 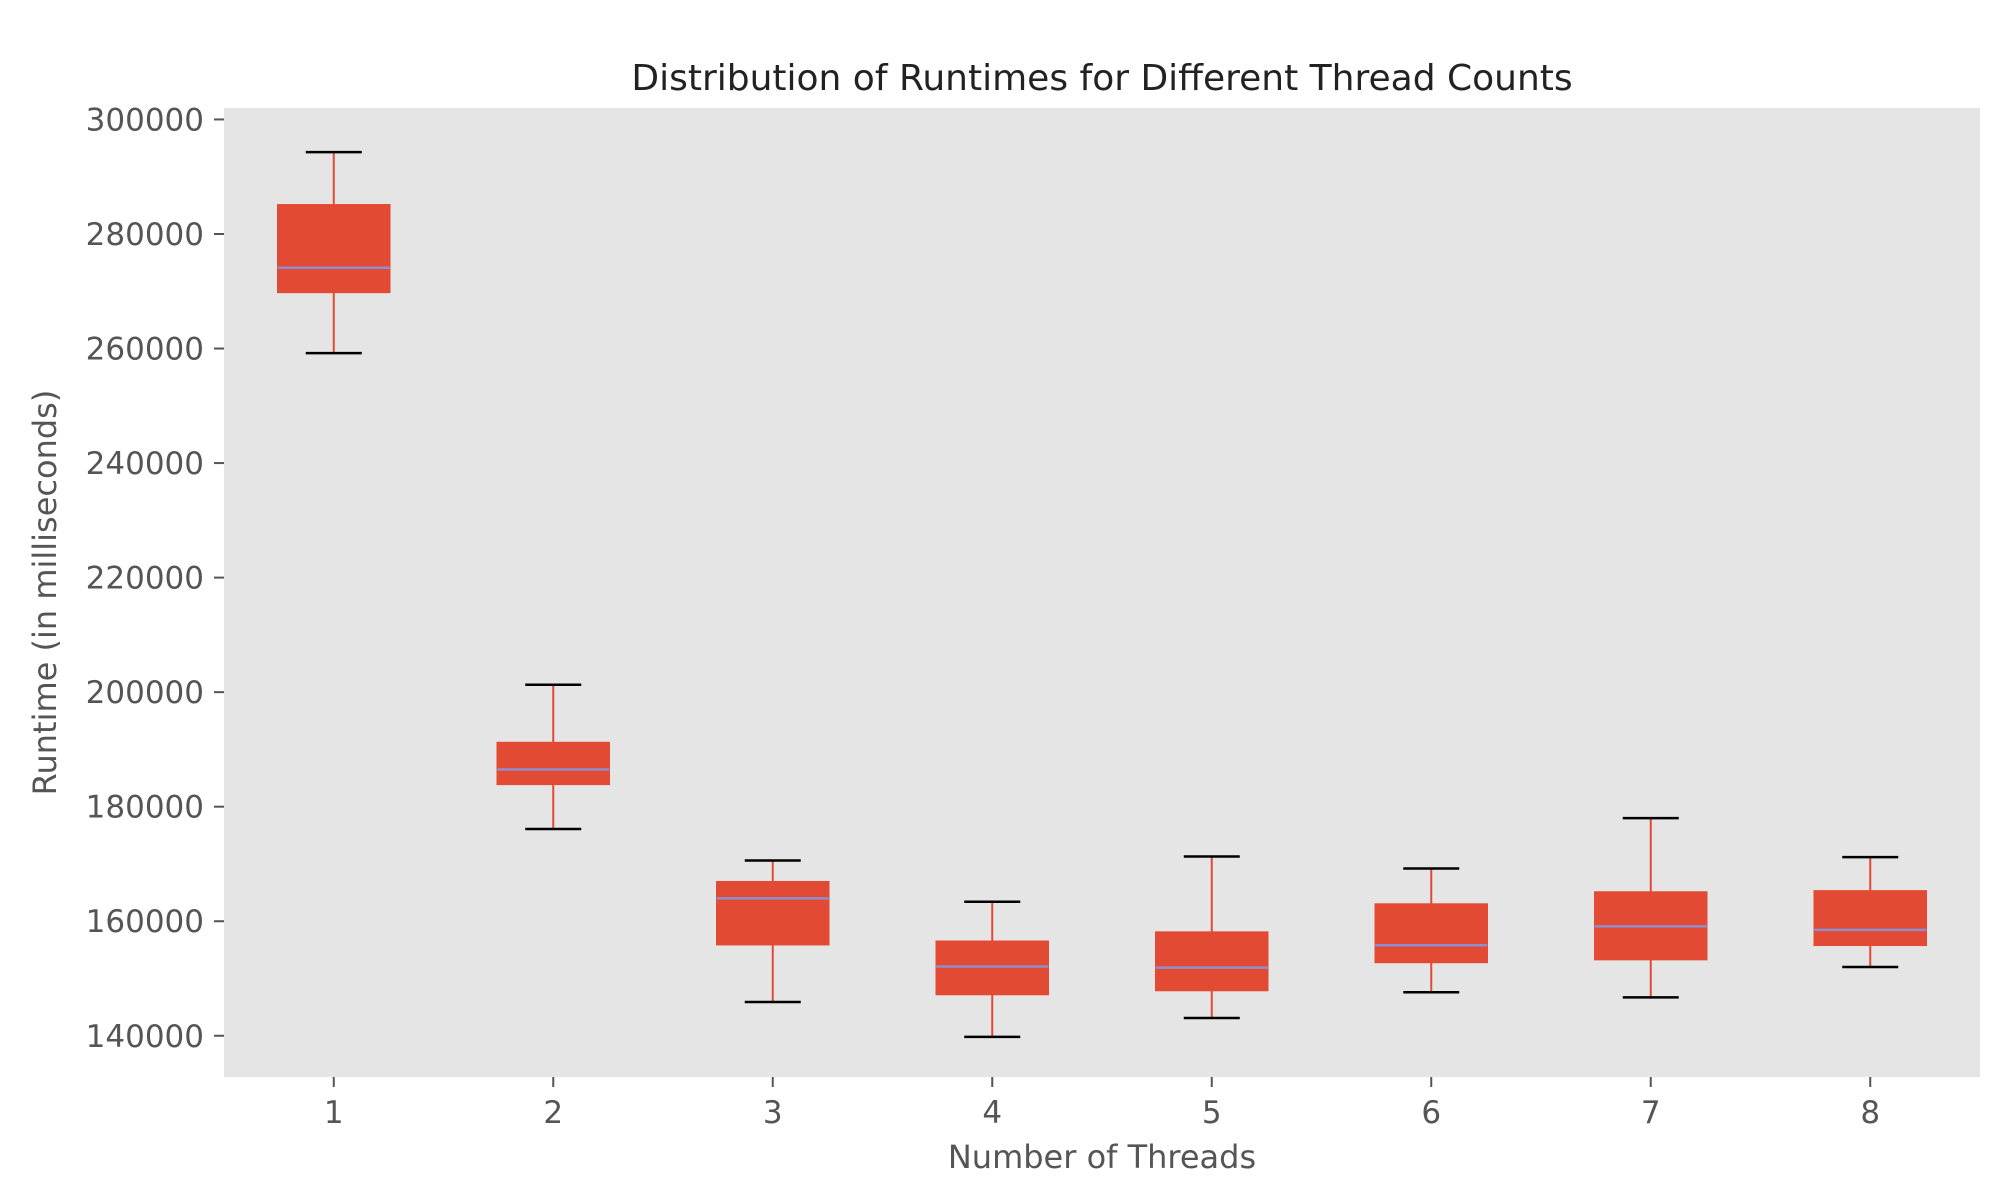 What do you see at coordinates (145, 1037) in the screenshot?
I see `y-tick-label: 140000` at bounding box center [145, 1037].